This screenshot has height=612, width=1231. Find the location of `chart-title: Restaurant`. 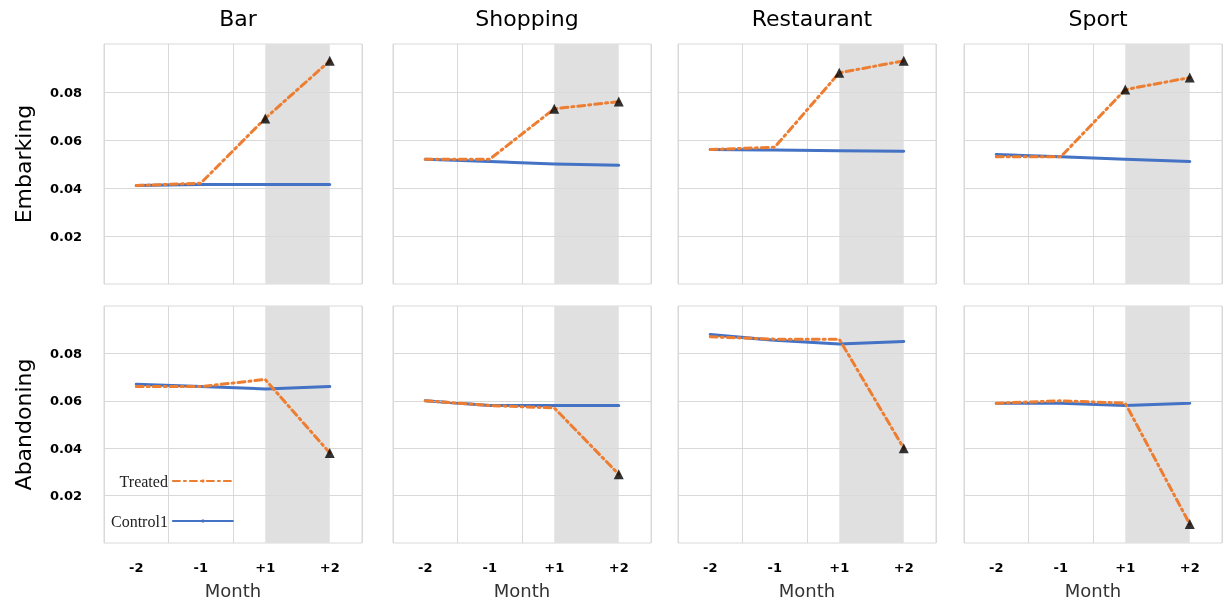

chart-title: Restaurant is located at coordinates (812, 18).